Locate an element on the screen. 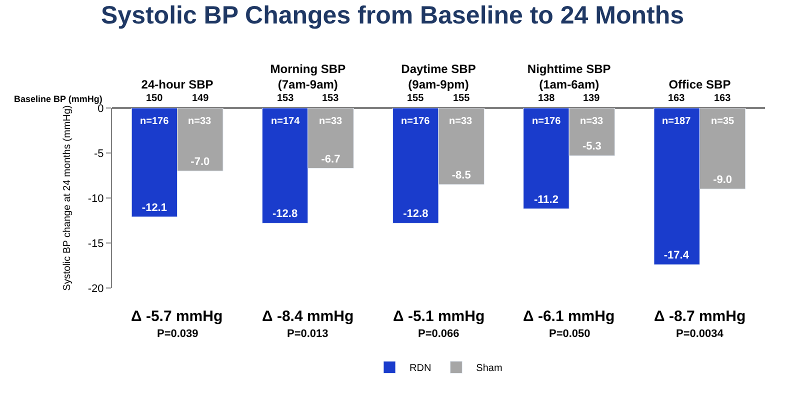 The height and width of the screenshot is (394, 785). data-label: -9.0 is located at coordinates (722, 180).